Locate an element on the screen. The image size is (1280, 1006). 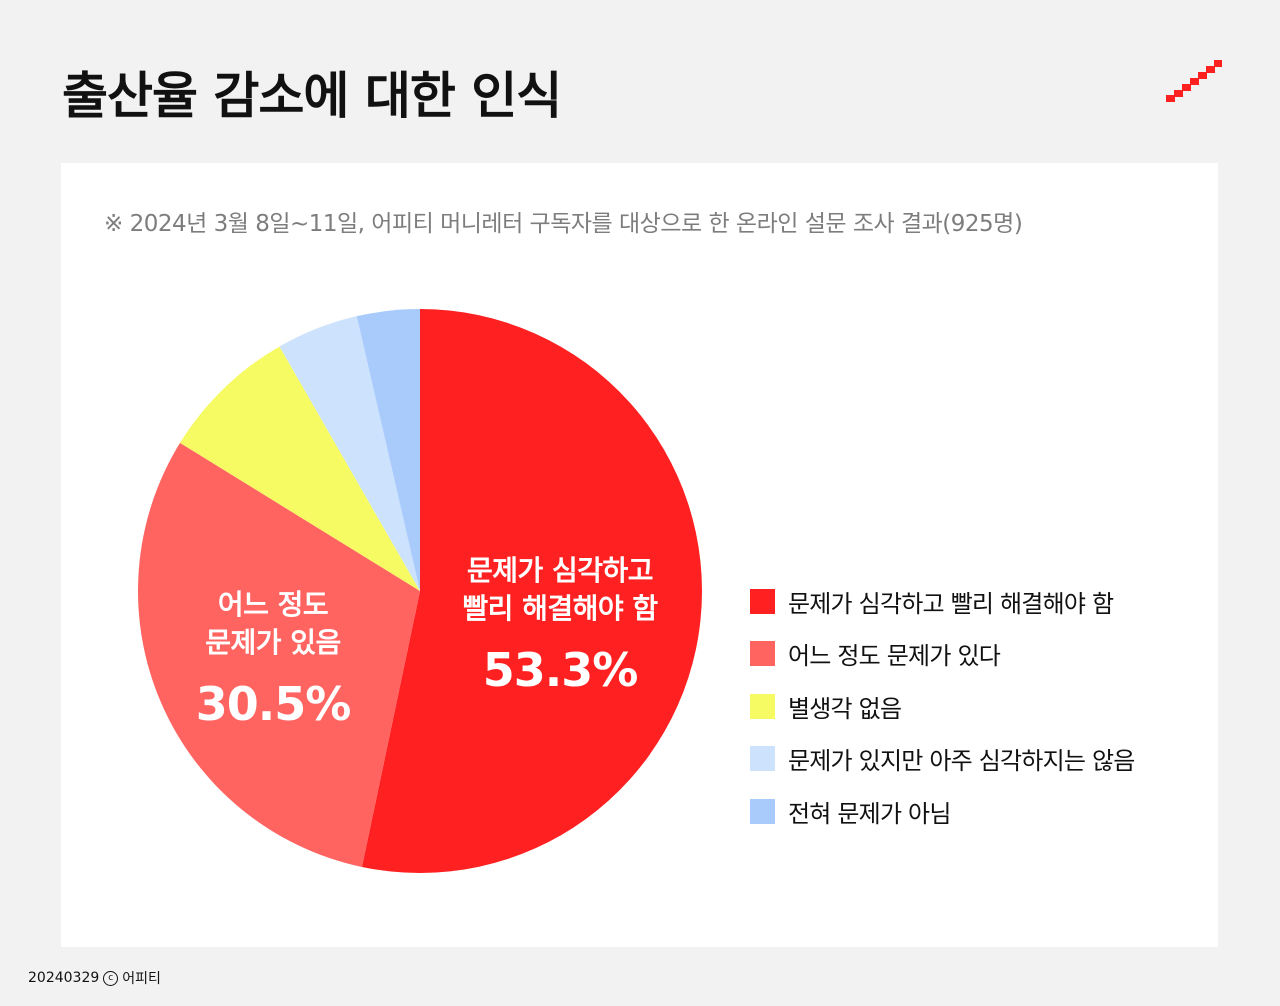
copyright-icon: c is located at coordinates (111, 978).